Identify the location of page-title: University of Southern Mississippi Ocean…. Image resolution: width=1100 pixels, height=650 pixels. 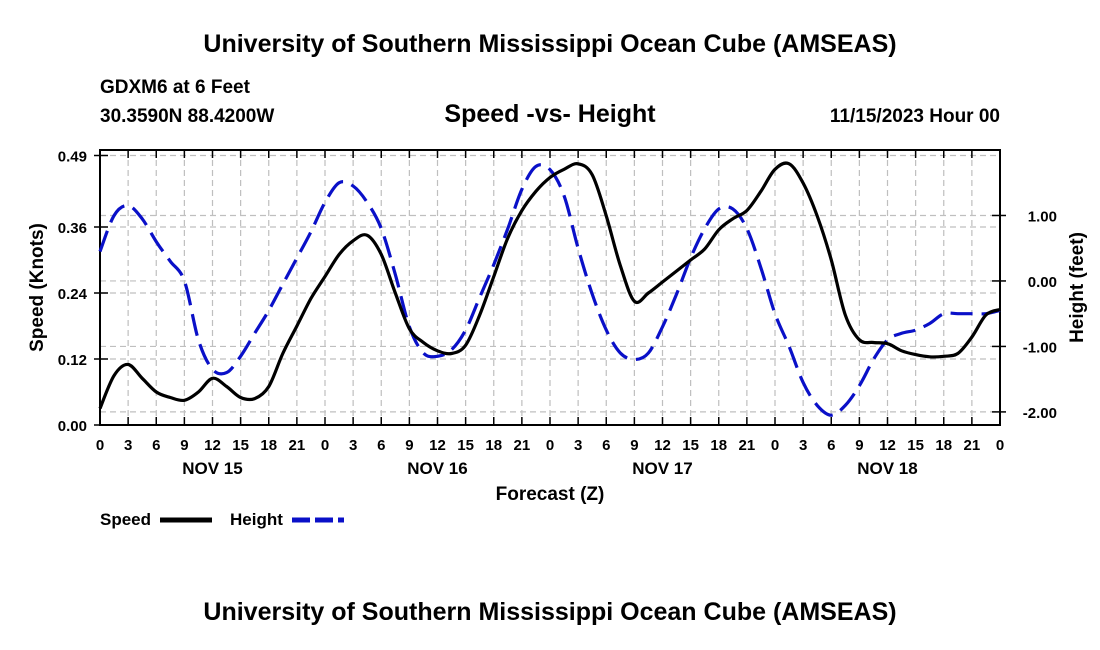
(550, 44).